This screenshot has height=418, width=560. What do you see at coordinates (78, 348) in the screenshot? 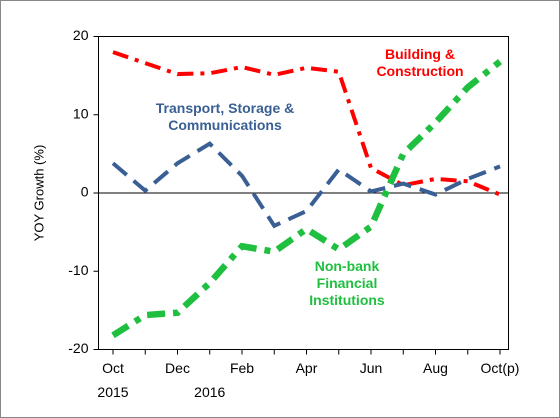
I see `y-tick-label: -20` at bounding box center [78, 348].